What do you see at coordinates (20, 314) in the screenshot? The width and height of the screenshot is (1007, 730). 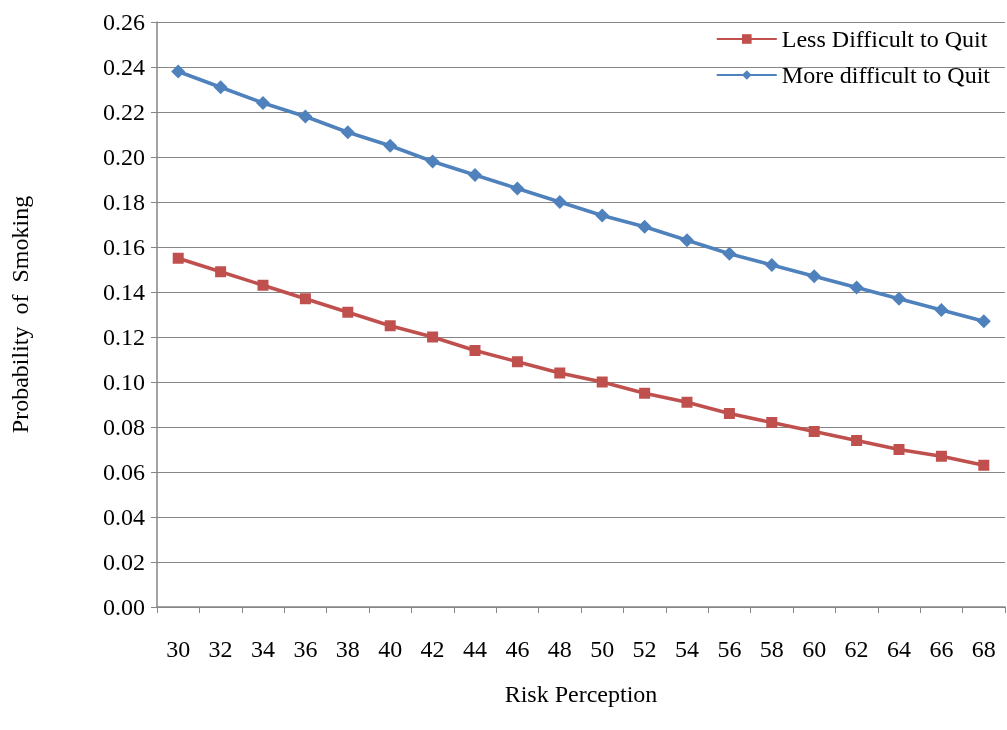 I see `y-axis-title: Probability of Smoking` at bounding box center [20, 314].